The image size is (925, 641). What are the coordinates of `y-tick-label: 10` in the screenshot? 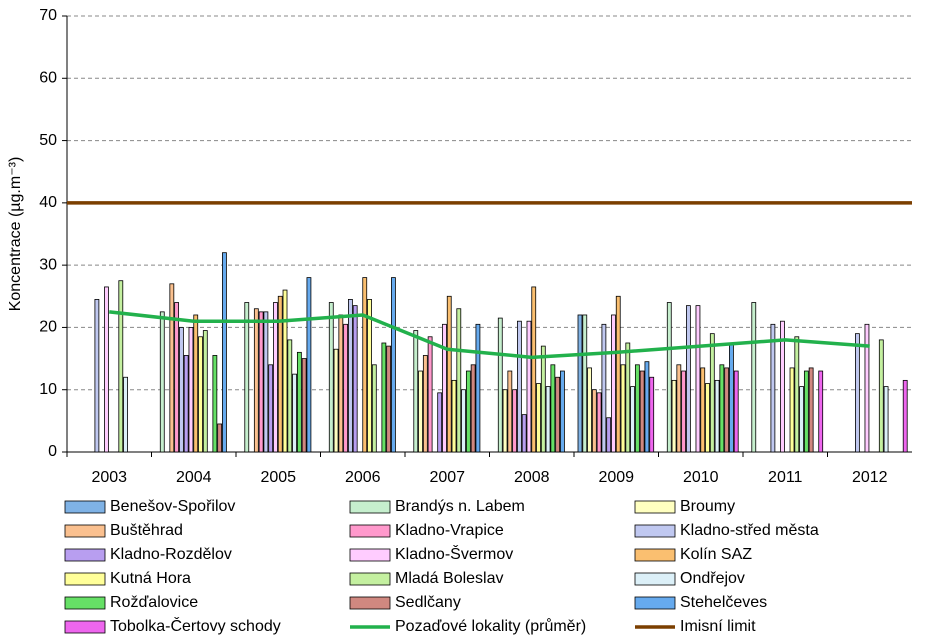 It's located at (48, 389).